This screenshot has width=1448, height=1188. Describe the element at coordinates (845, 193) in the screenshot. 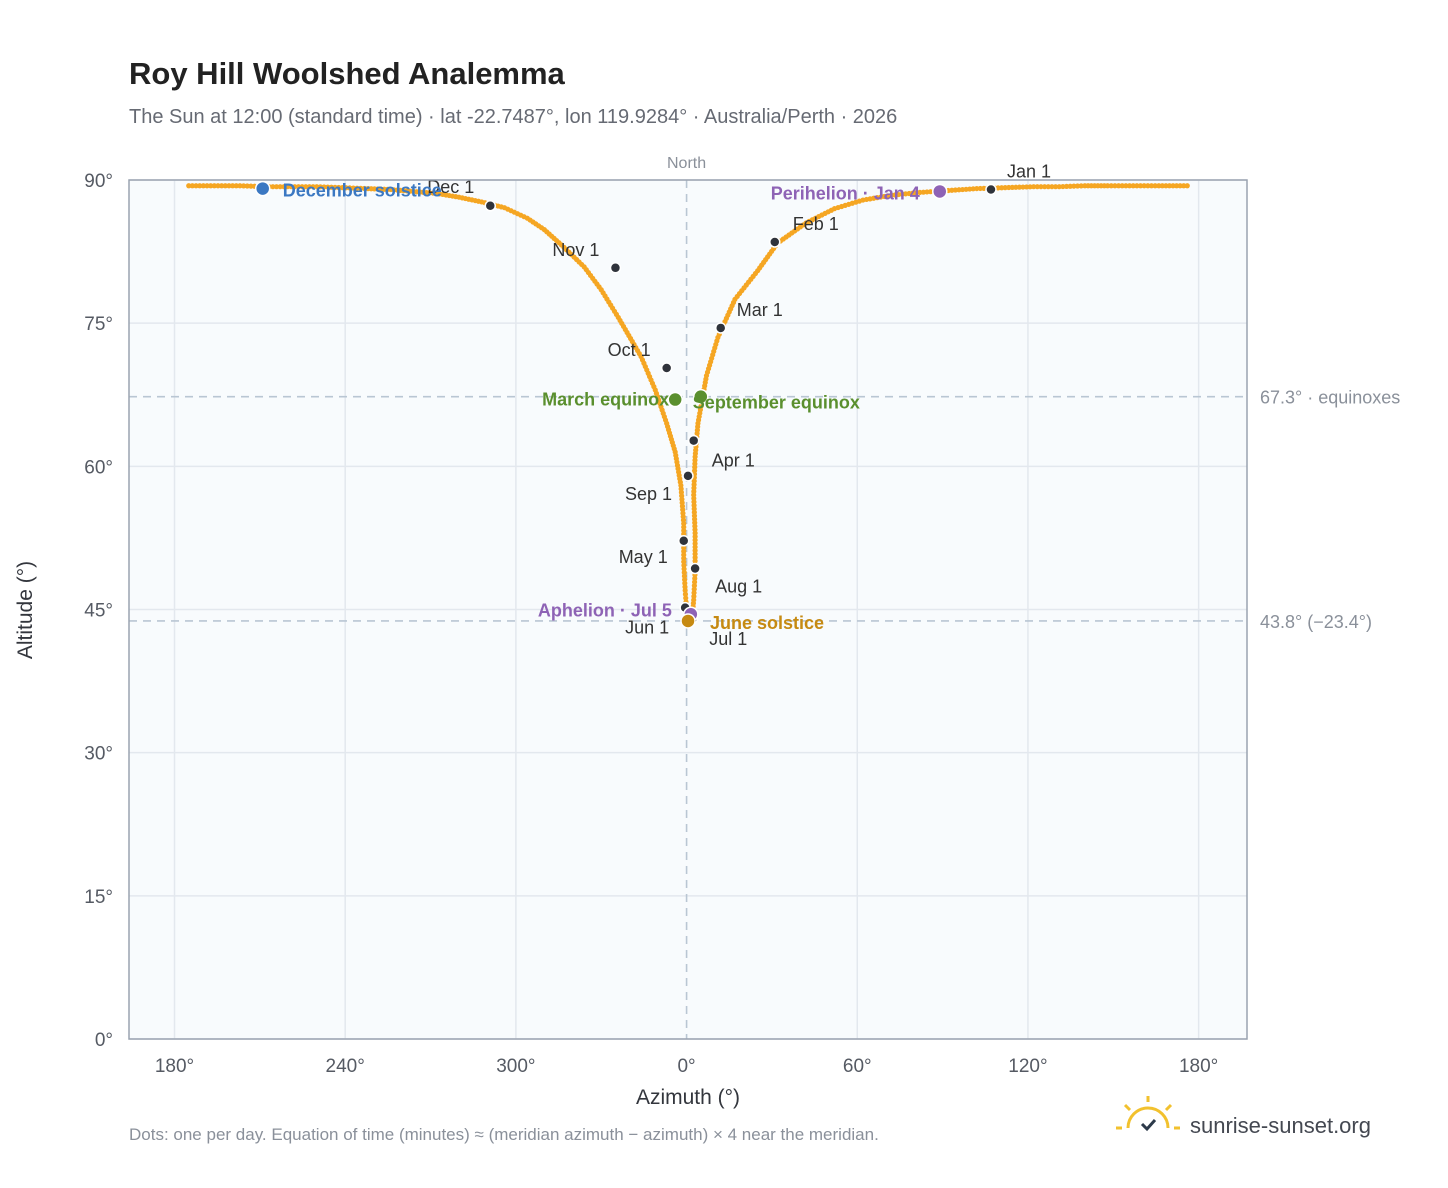

I see `event-marker-label: Perihelion · Jan 4` at that location.